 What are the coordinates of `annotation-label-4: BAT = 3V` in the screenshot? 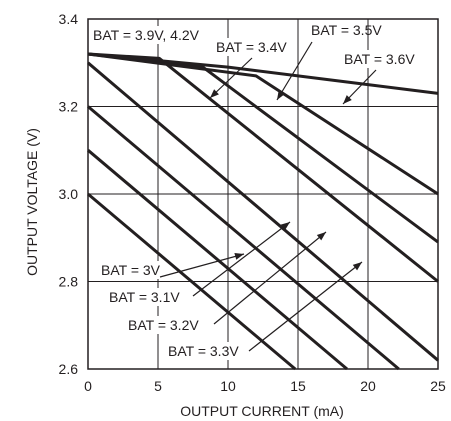 It's located at (131, 270).